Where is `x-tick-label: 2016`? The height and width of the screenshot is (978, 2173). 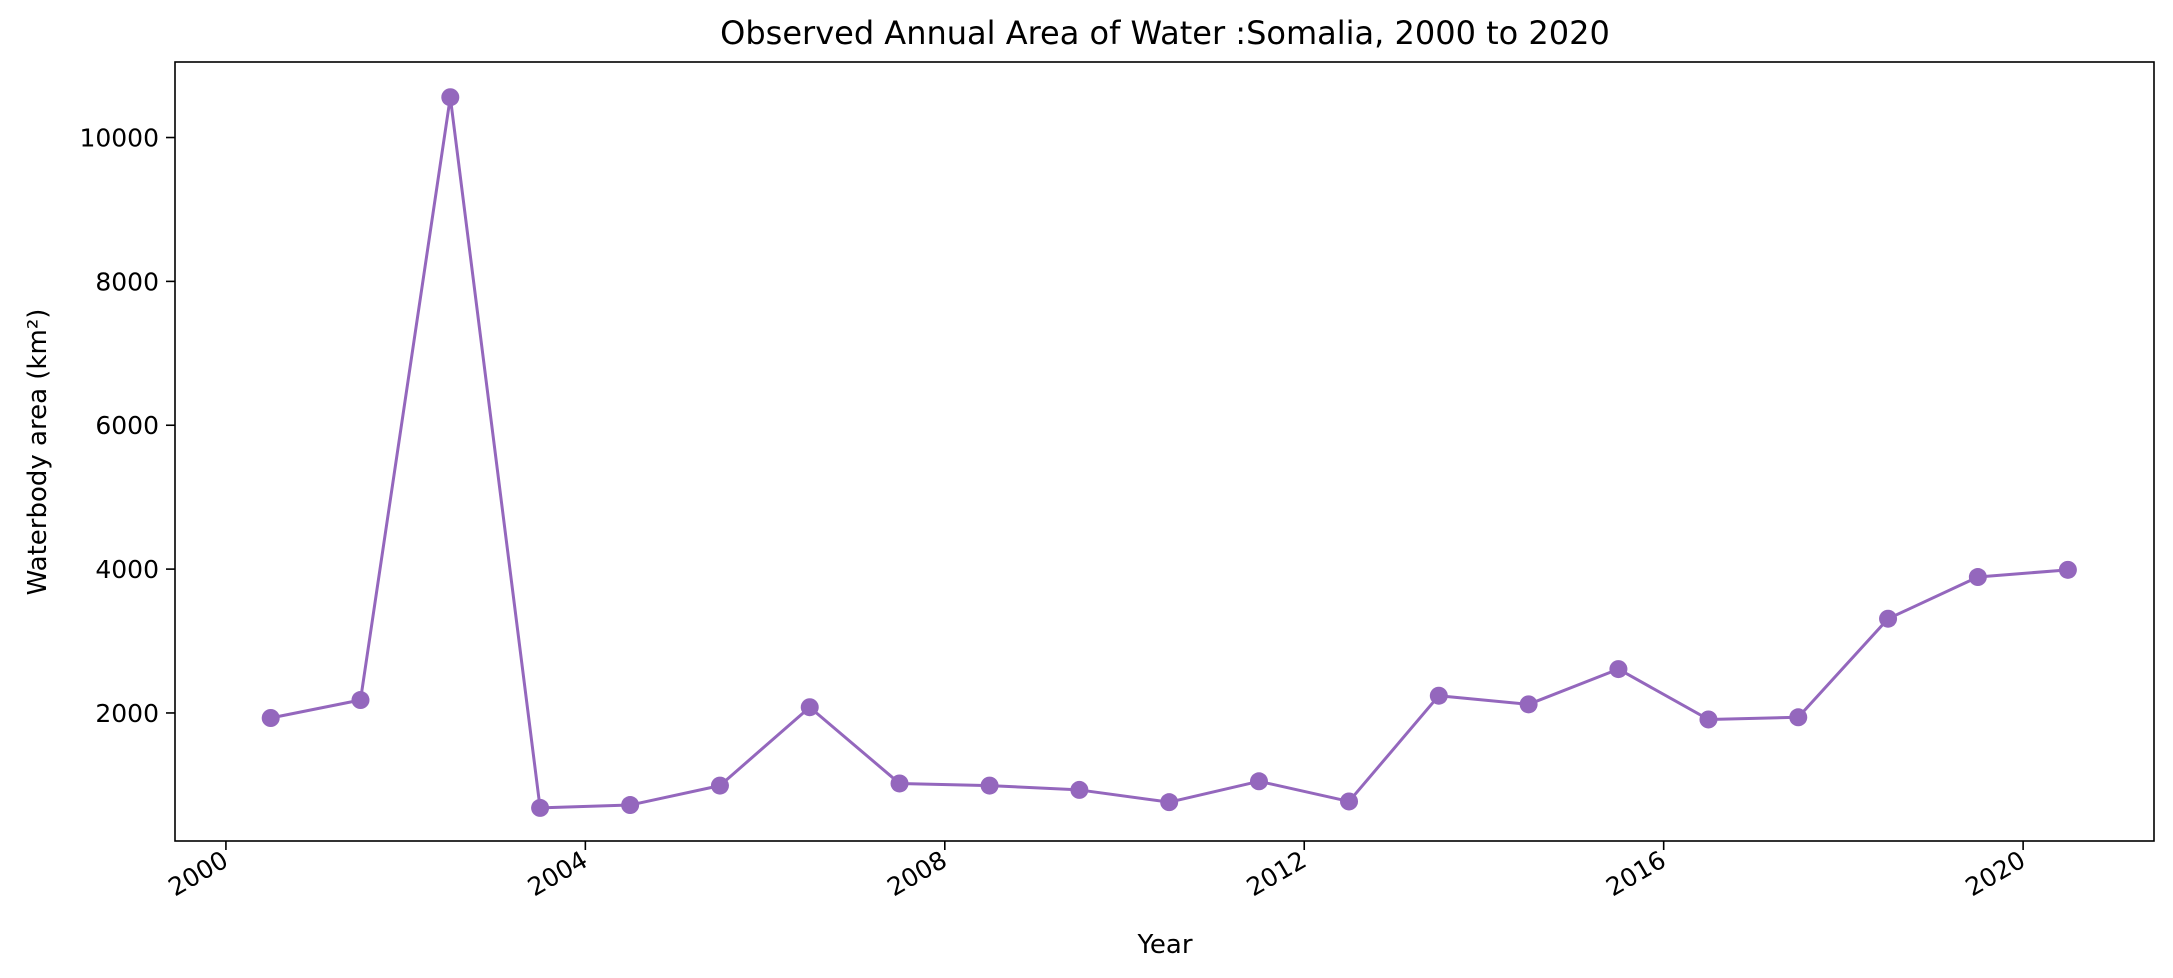
x-tick-label: 2016 is located at coordinates (1636, 873).